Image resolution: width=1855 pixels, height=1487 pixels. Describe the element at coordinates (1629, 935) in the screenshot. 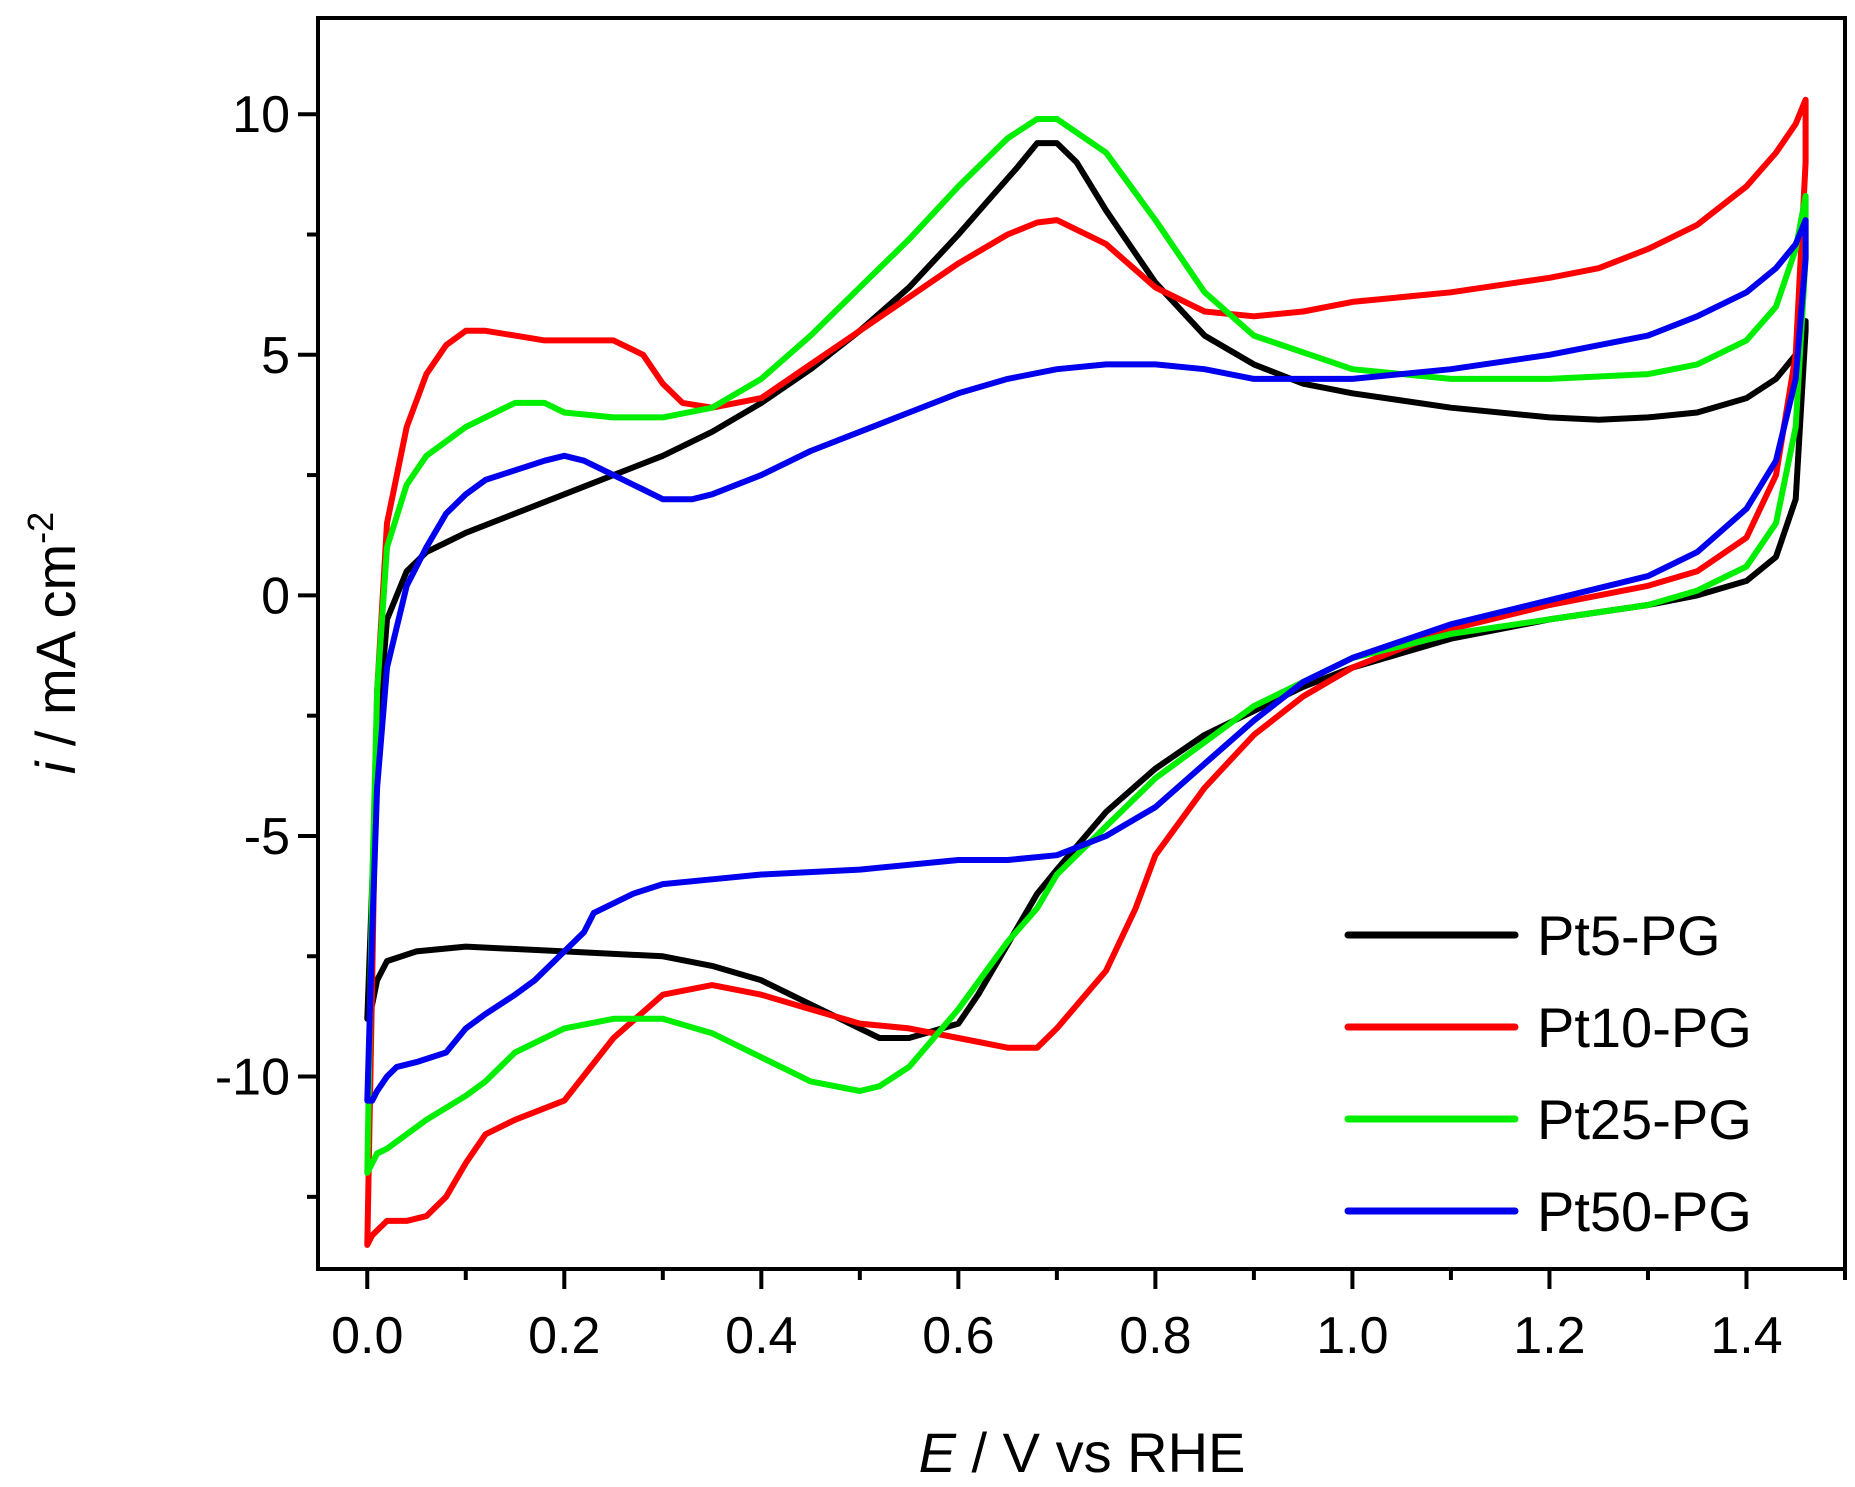

I see `legend-label: Pt5-PG` at that location.